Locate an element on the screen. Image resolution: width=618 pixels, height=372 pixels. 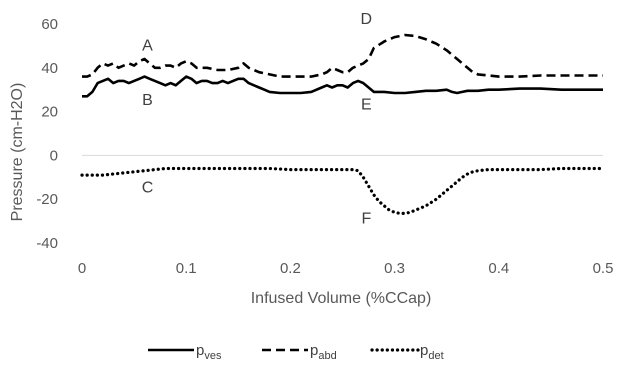
series-line-p-ves is located at coordinates (342, 86).